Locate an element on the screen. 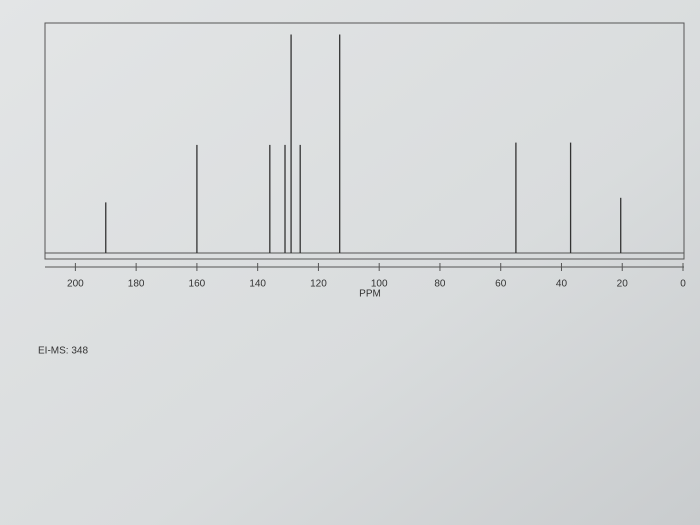  x-tick-label: 80 is located at coordinates (440, 284).